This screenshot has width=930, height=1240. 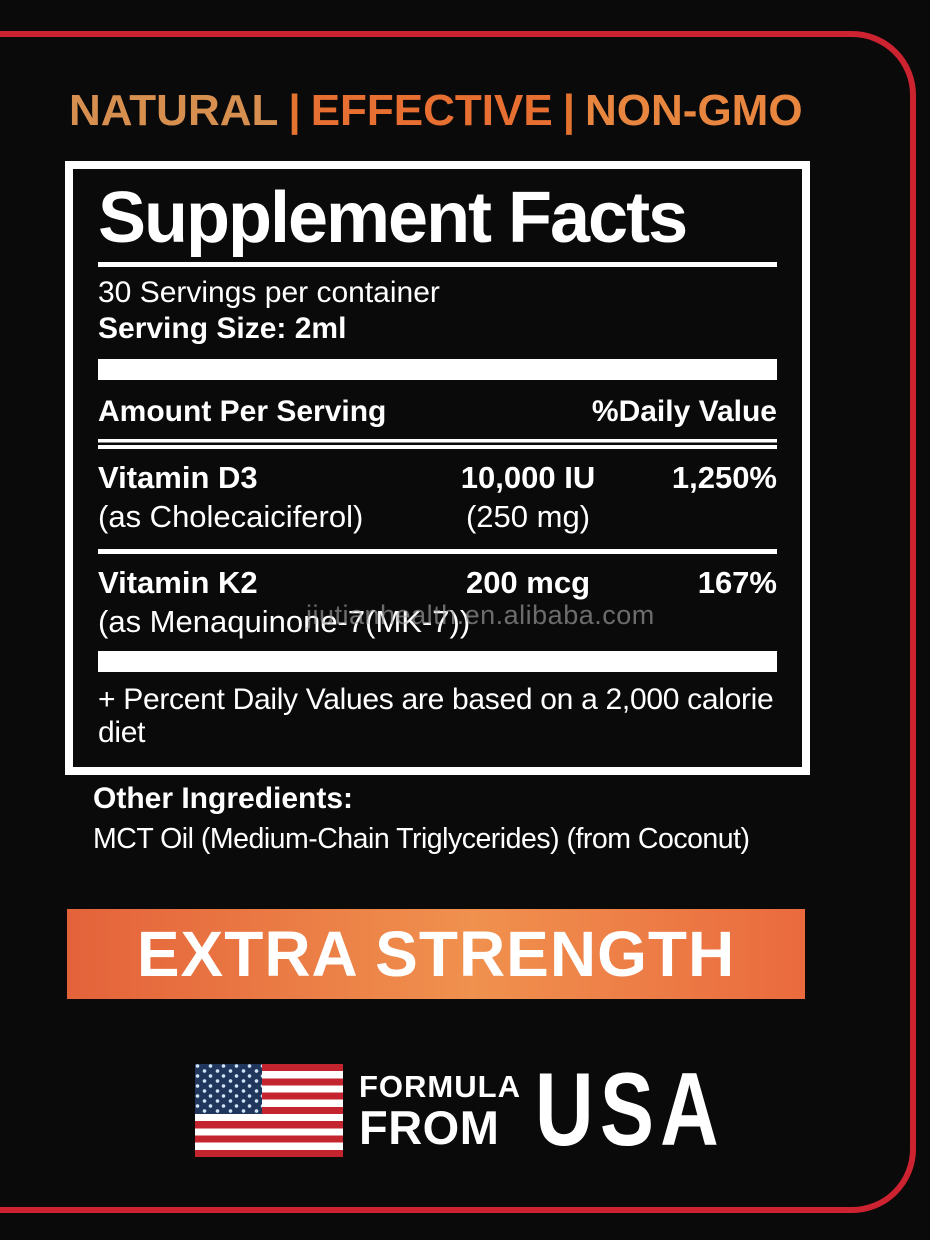 I want to click on origin-section: FORMULA FROM USA, so click(x=487, y=1110).